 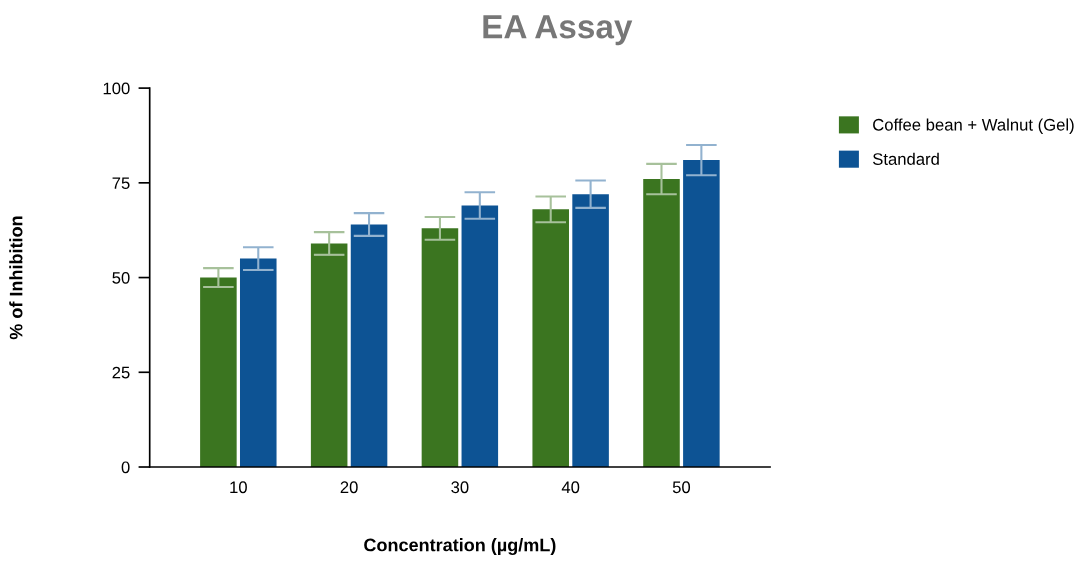 What do you see at coordinates (906, 158) in the screenshot?
I see `legend-label: Standard` at bounding box center [906, 158].